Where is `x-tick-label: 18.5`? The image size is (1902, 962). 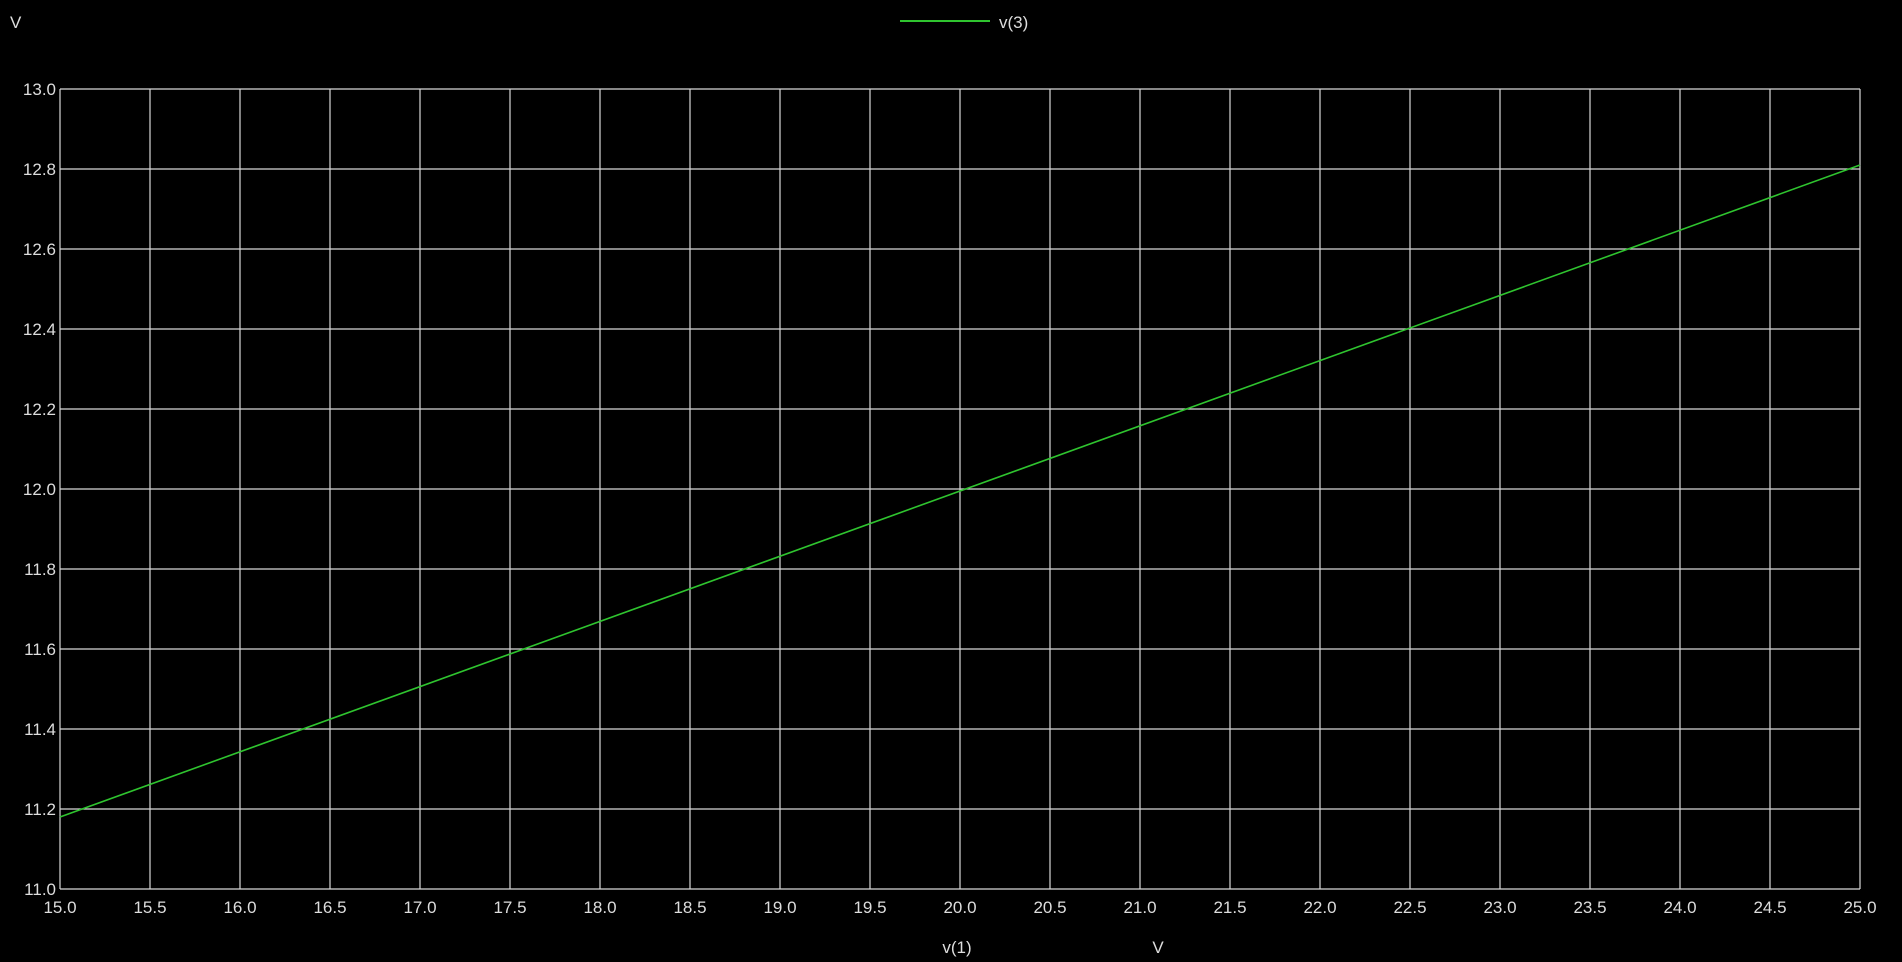 x-tick-label: 18.5 is located at coordinates (689, 907).